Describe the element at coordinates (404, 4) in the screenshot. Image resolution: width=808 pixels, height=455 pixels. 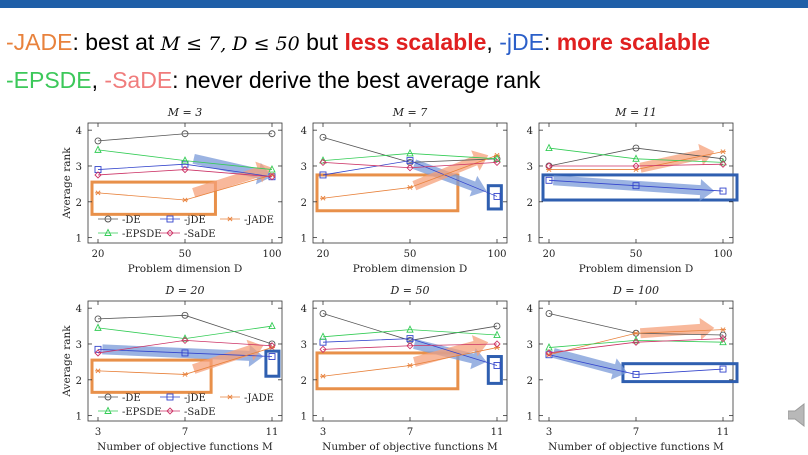
I see `title-bar-accent` at that location.